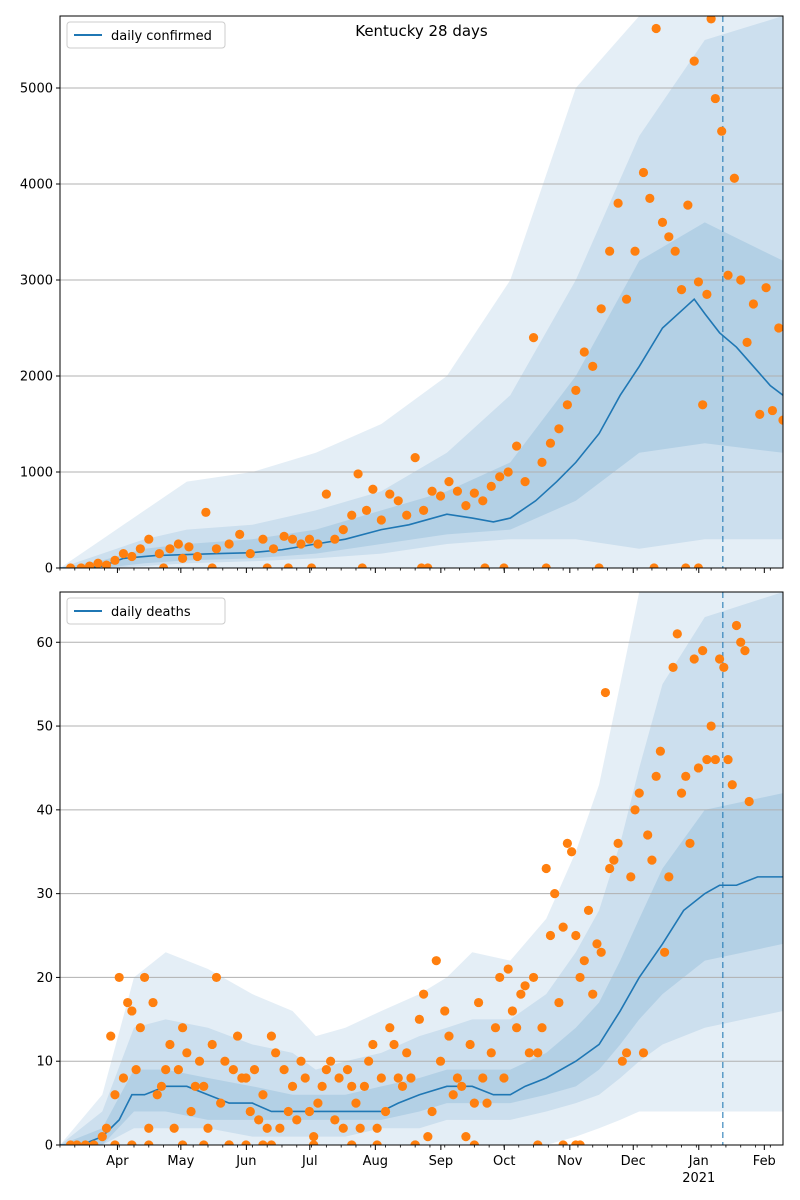  What do you see at coordinates (36, 377) in the screenshot?
I see `y-tick-label: 2000` at bounding box center [36, 377].